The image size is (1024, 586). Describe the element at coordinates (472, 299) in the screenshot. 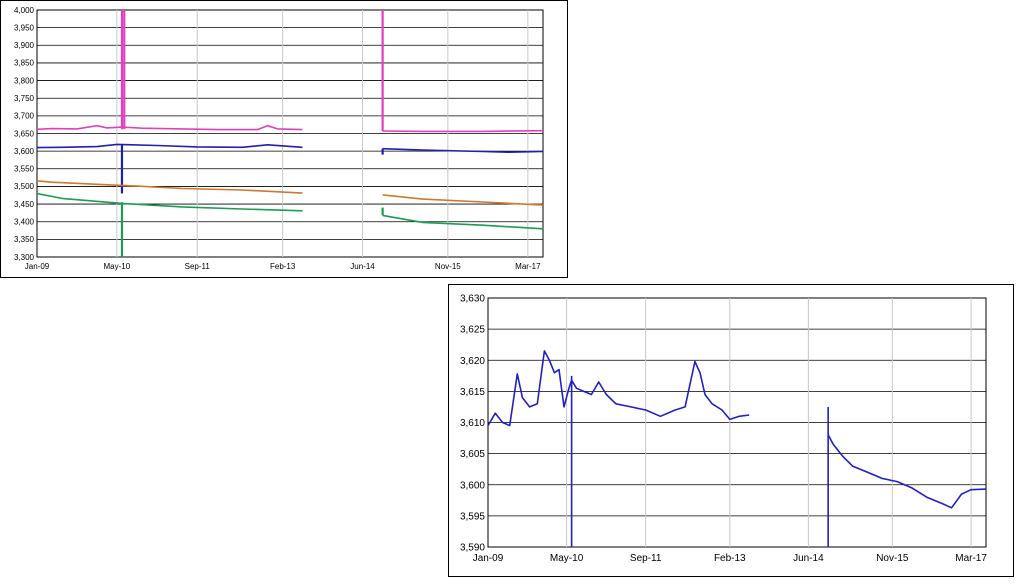

I see `y-tick-label: 3,630` at that location.